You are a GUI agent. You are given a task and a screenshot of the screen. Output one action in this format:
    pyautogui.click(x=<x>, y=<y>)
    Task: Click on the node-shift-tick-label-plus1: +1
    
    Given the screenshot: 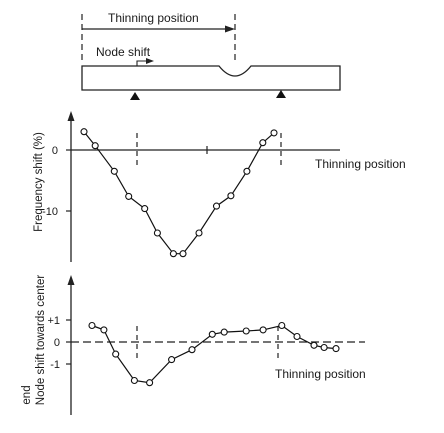 What is the action you would take?
    pyautogui.click(x=53, y=321)
    